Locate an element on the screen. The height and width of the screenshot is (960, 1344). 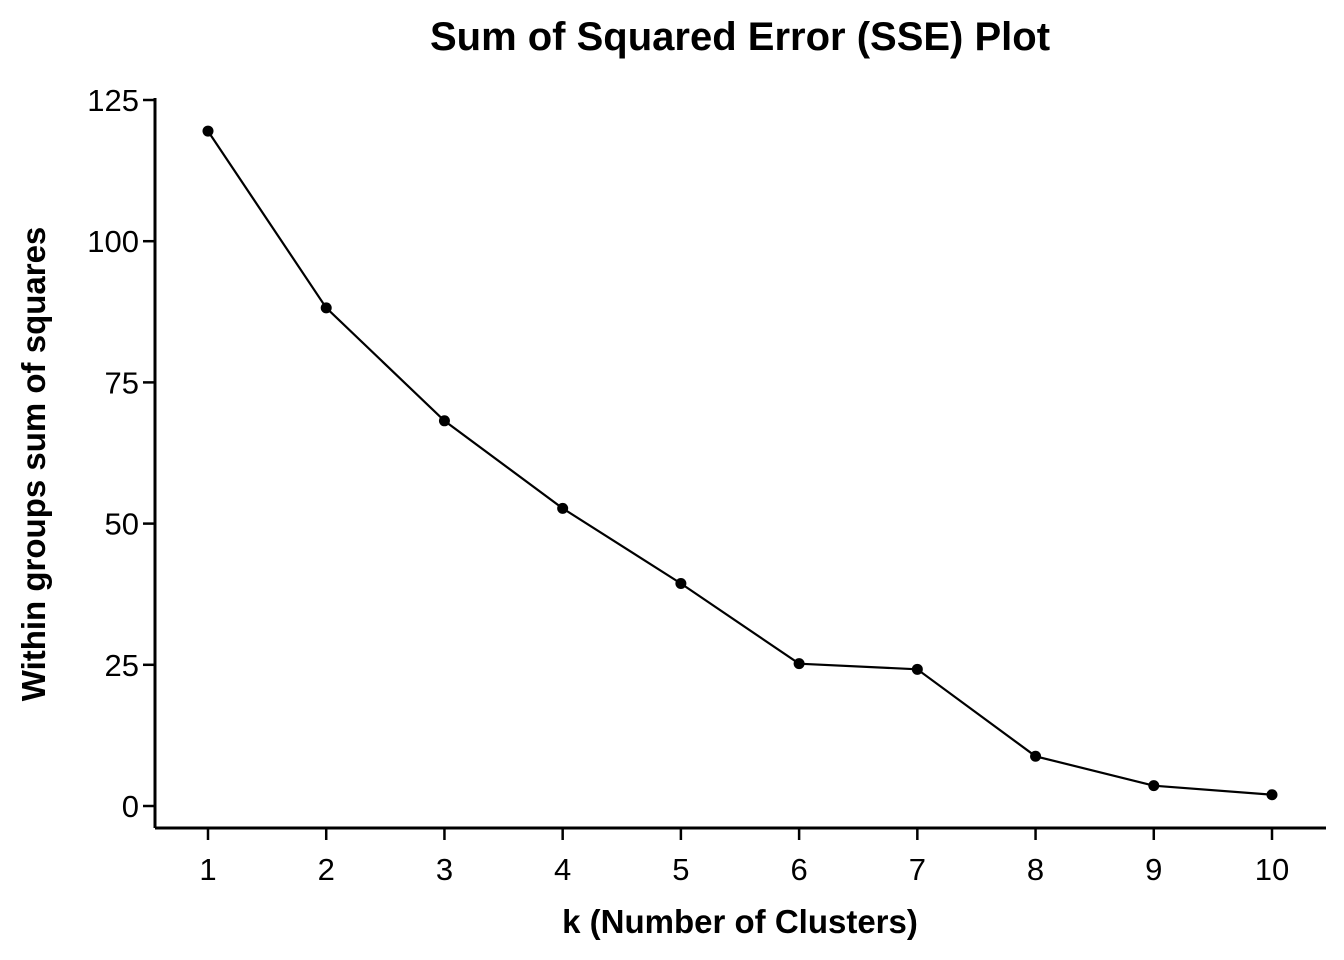
x-tick-label: 7 is located at coordinates (917, 869).